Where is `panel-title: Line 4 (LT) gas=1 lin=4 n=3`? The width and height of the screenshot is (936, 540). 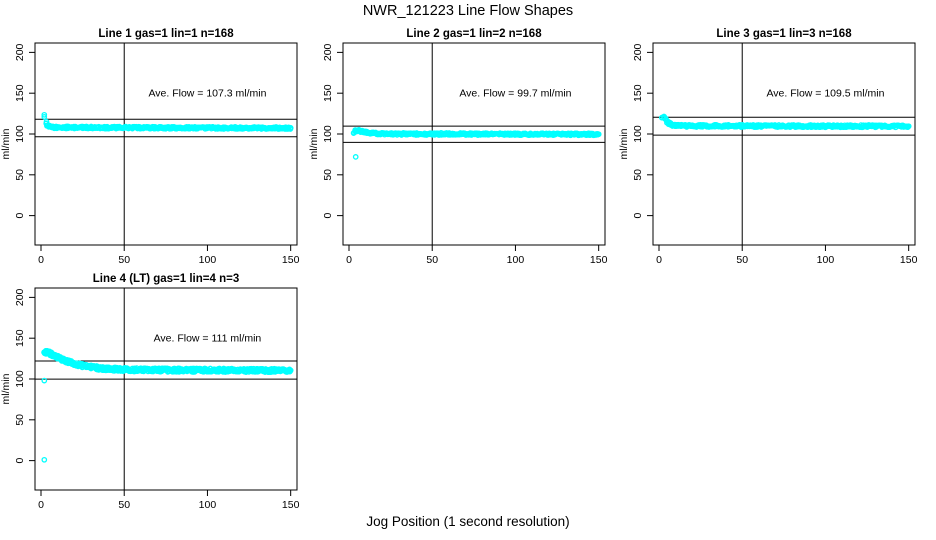 panel-title: Line 4 (LT) gas=1 lin=4 n=3 is located at coordinates (166, 279).